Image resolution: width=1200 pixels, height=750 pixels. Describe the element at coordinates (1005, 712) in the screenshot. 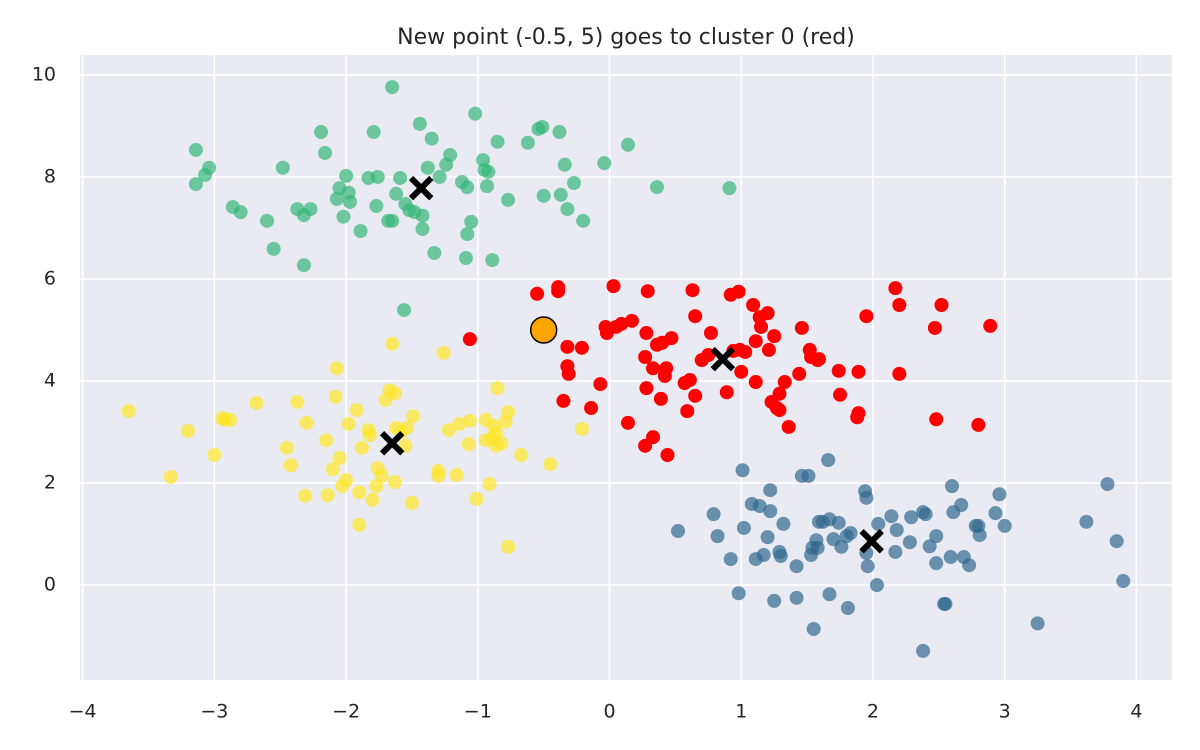

I see `x-tick-label: 3` at that location.